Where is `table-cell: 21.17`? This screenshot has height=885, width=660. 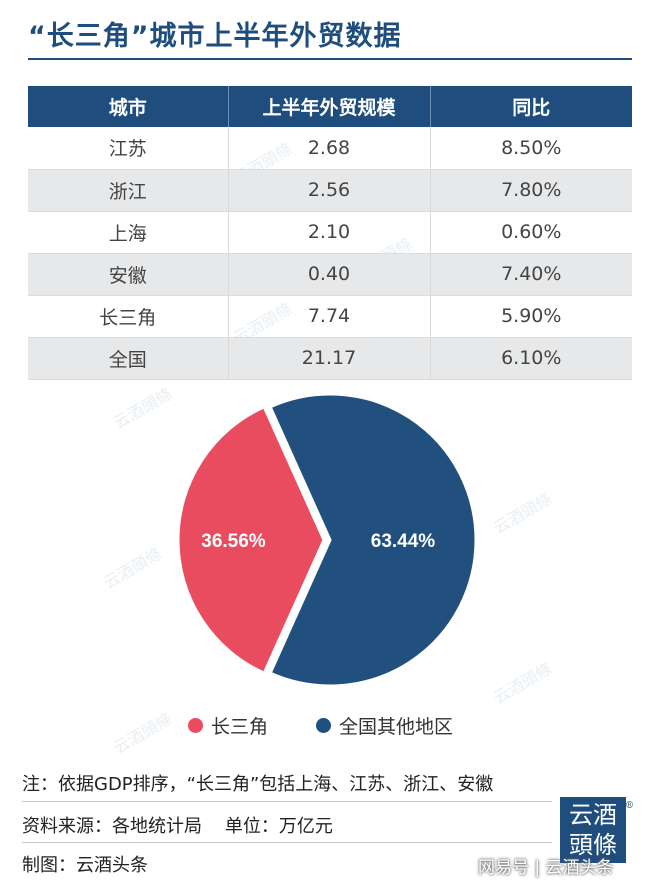
table-cell: 21.17 is located at coordinates (329, 358).